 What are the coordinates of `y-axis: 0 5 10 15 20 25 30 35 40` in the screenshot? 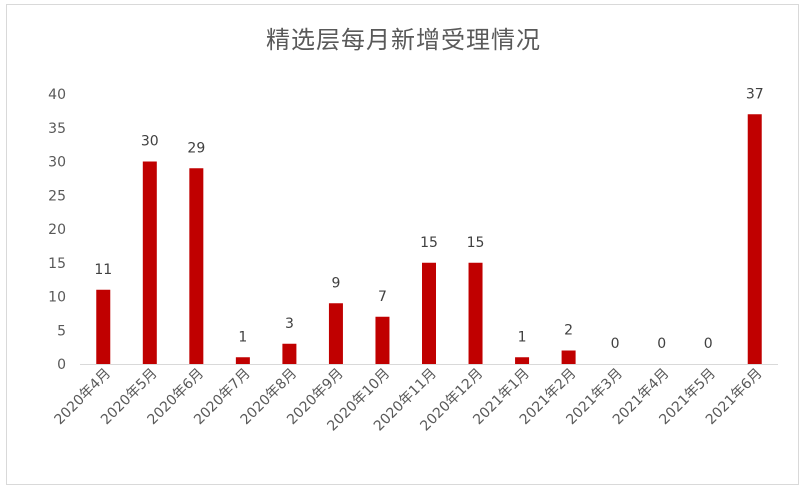 It's located at (57, 230).